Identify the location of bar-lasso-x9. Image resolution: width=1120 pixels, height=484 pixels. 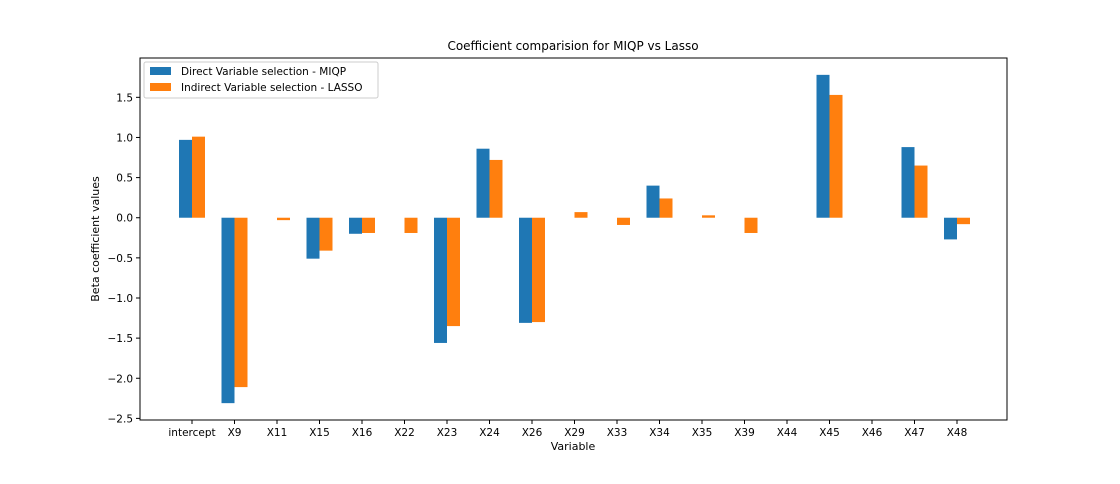
(241, 302).